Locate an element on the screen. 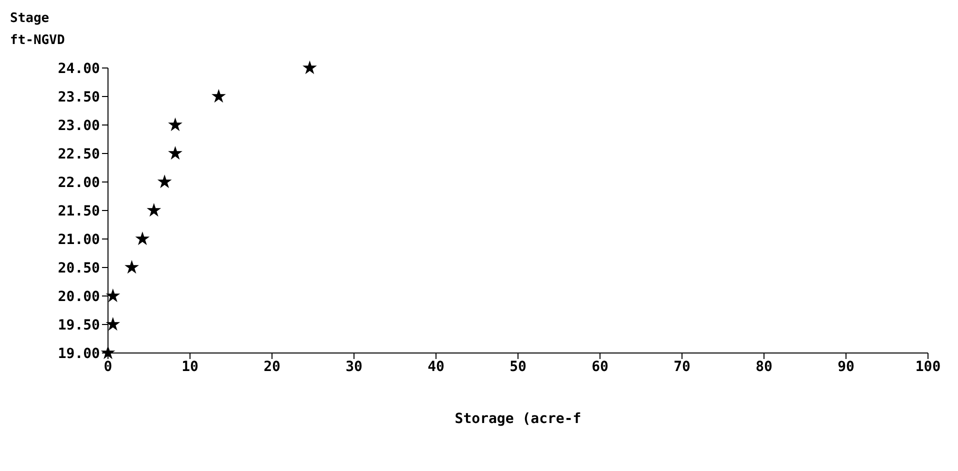 This screenshot has width=958, height=471. x-tick-label: 30 is located at coordinates (354, 366).